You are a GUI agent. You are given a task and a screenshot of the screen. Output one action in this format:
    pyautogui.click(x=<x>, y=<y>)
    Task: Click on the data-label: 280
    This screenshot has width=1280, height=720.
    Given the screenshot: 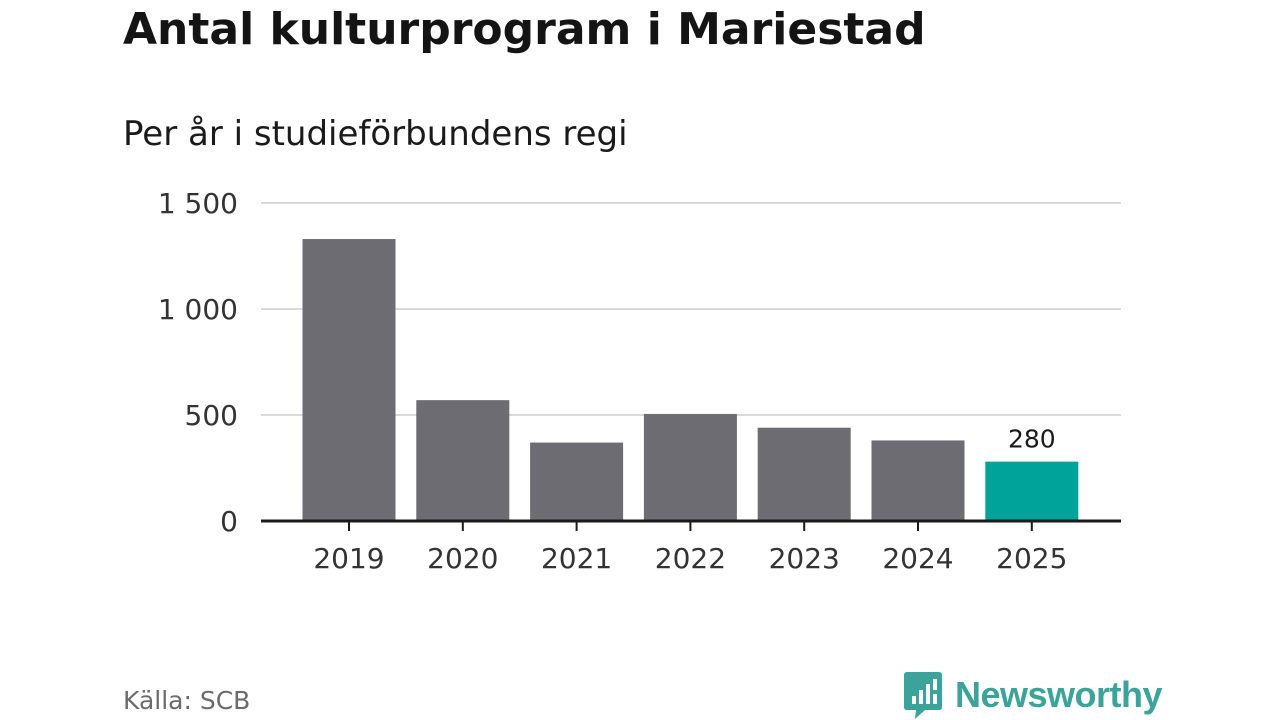 What is the action you would take?
    pyautogui.click(x=1032, y=439)
    